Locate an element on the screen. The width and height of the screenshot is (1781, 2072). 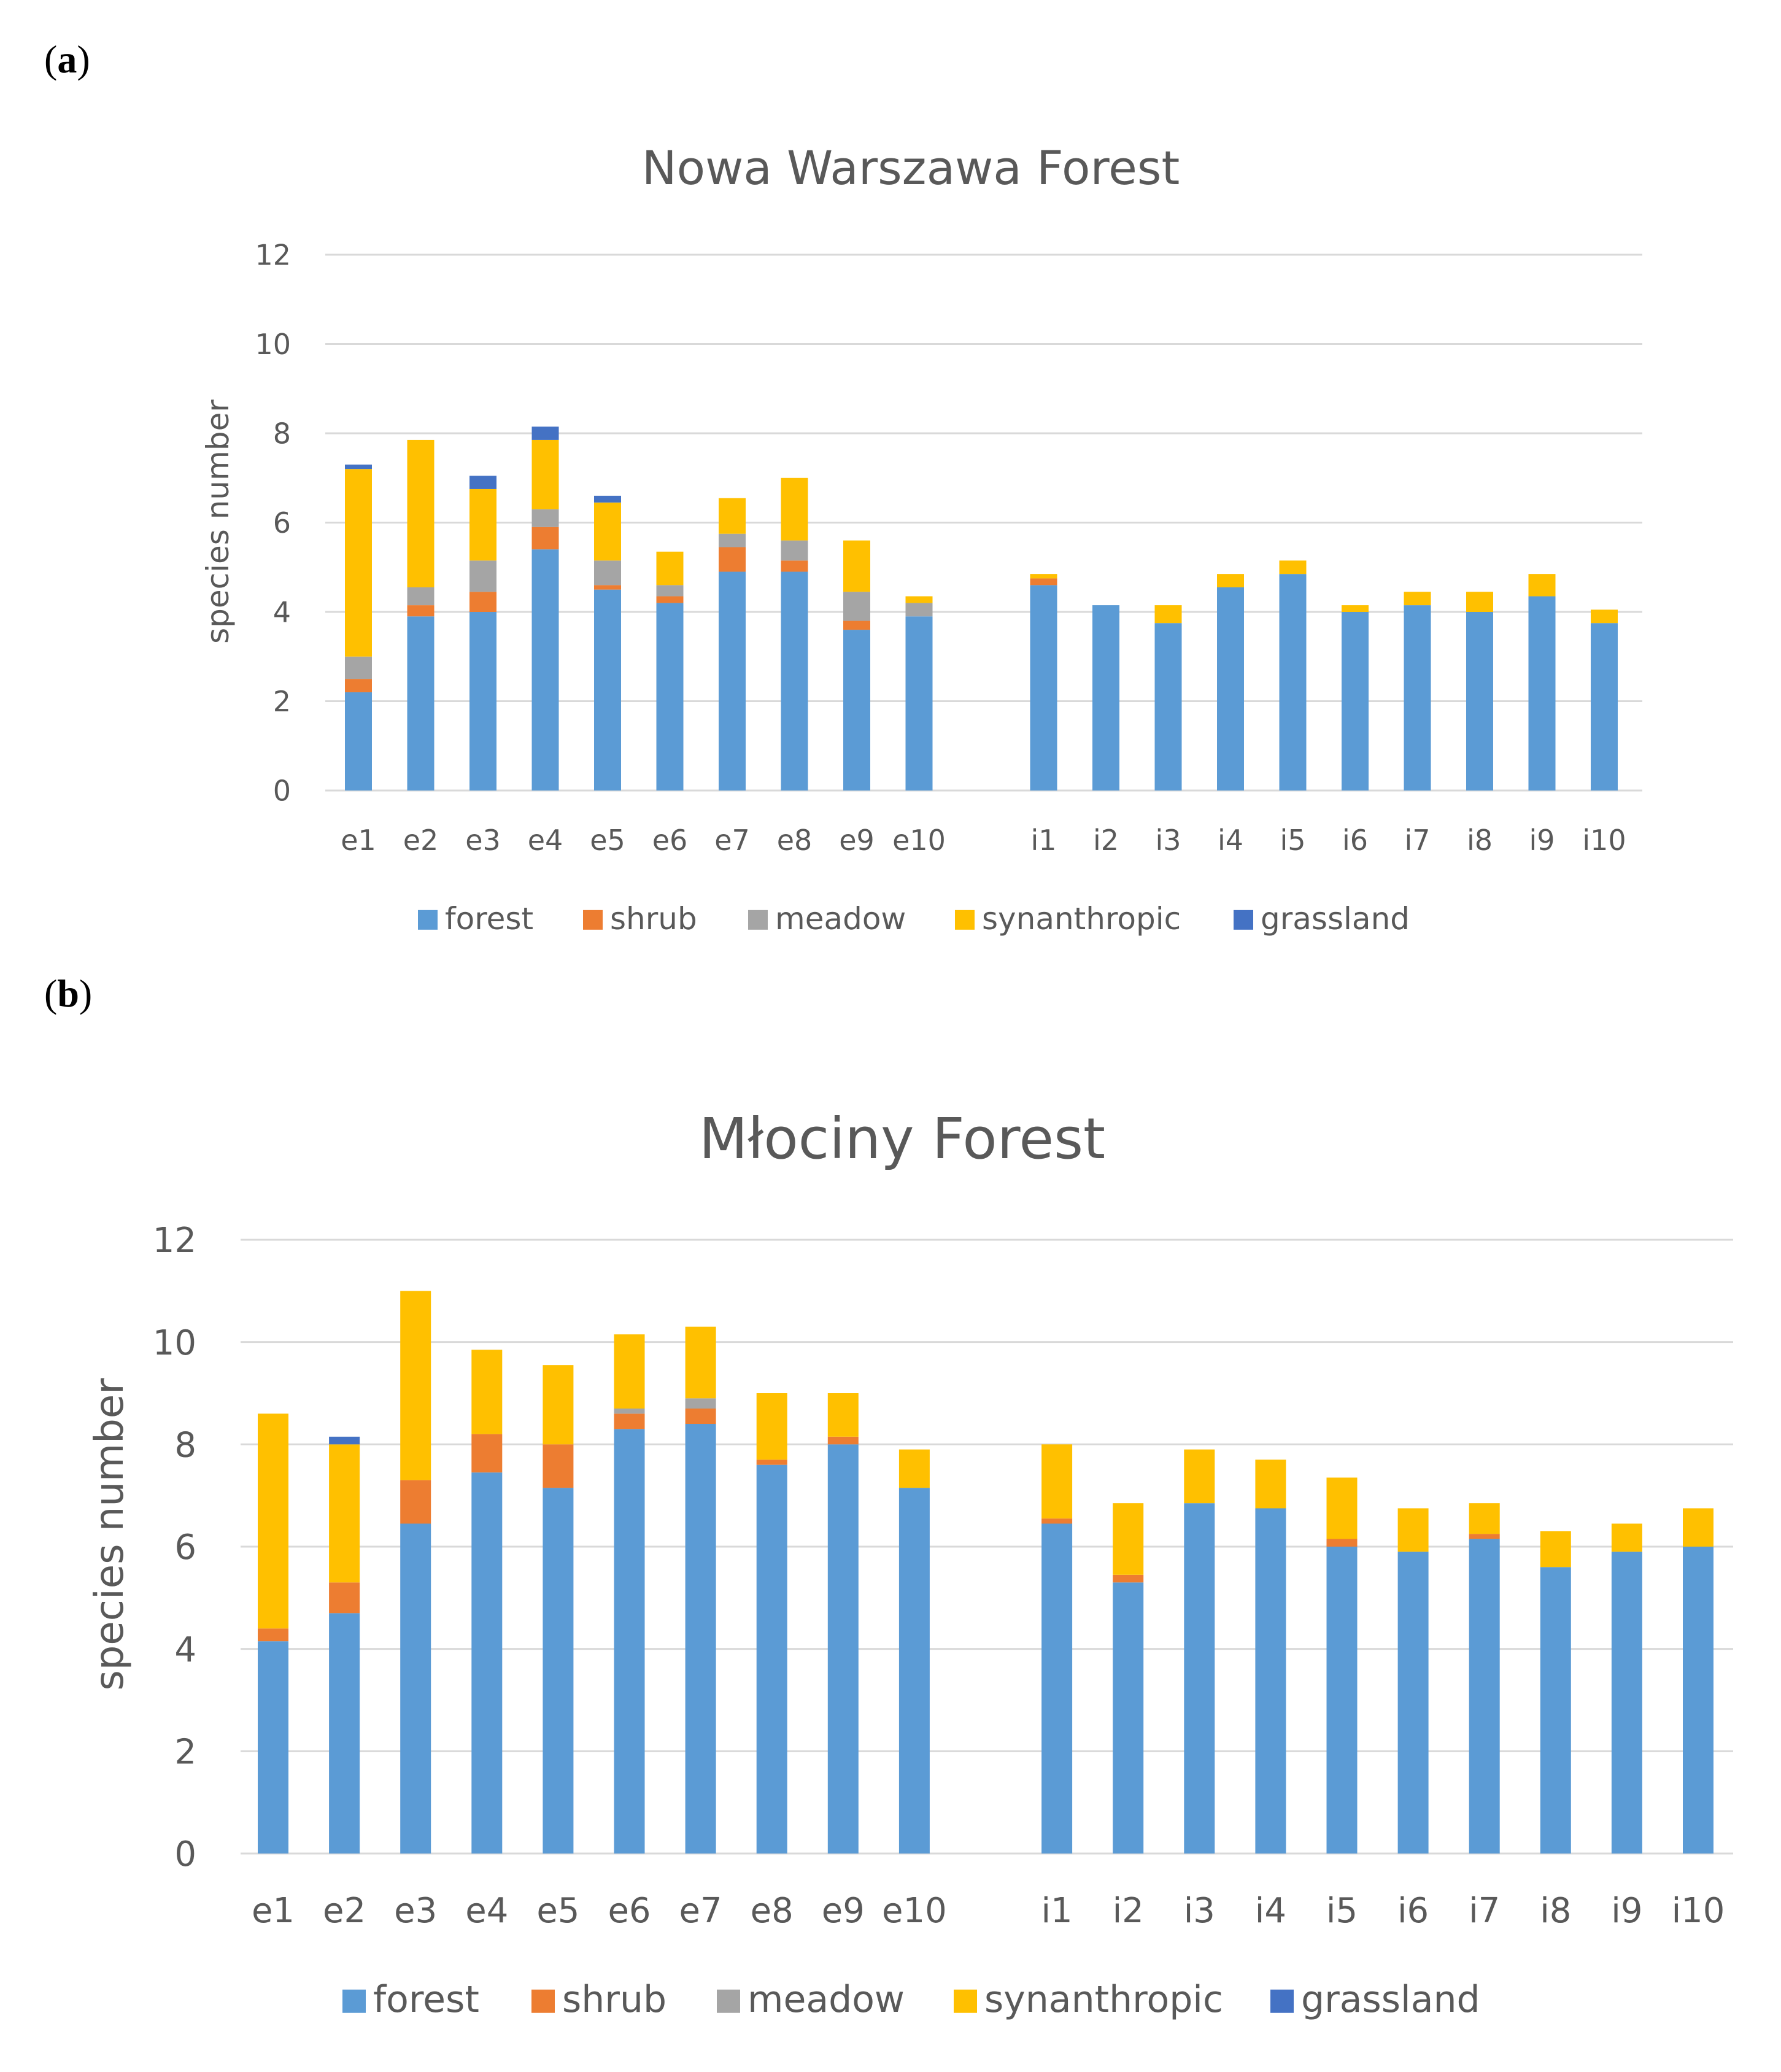
bar-forest-e1 is located at coordinates (273, 1747).